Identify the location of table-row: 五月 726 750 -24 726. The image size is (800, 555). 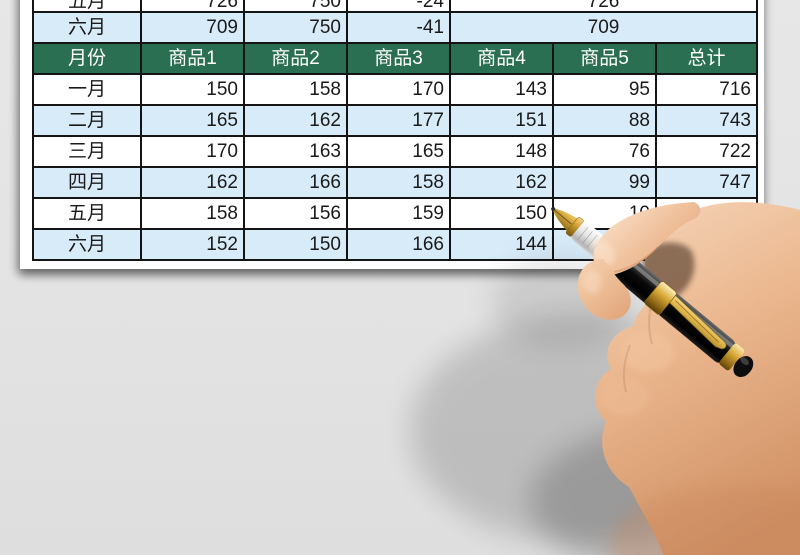
(395, 6).